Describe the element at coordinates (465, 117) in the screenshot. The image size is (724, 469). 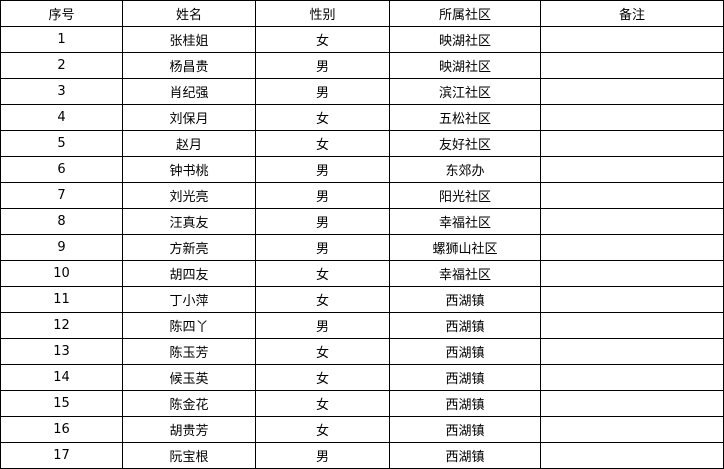
I see `cell-col-community: 五松社区` at that location.